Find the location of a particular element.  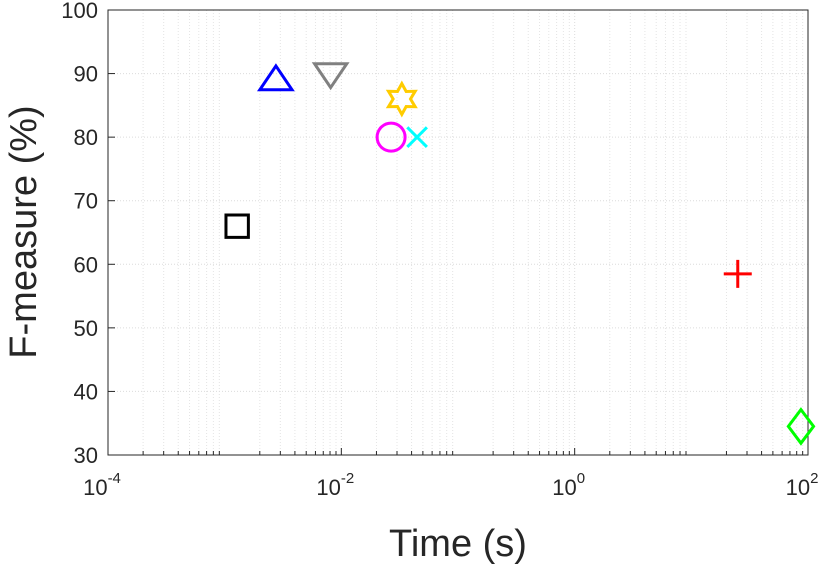

x-tick-label: 10⁻² is located at coordinates (335, 485).